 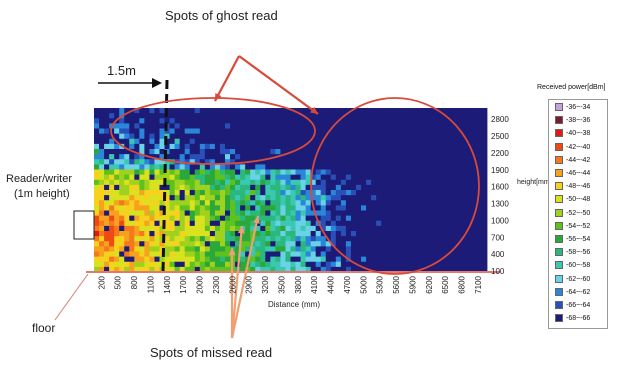 I want to click on legend-label: -46~-44, so click(x=578, y=173).